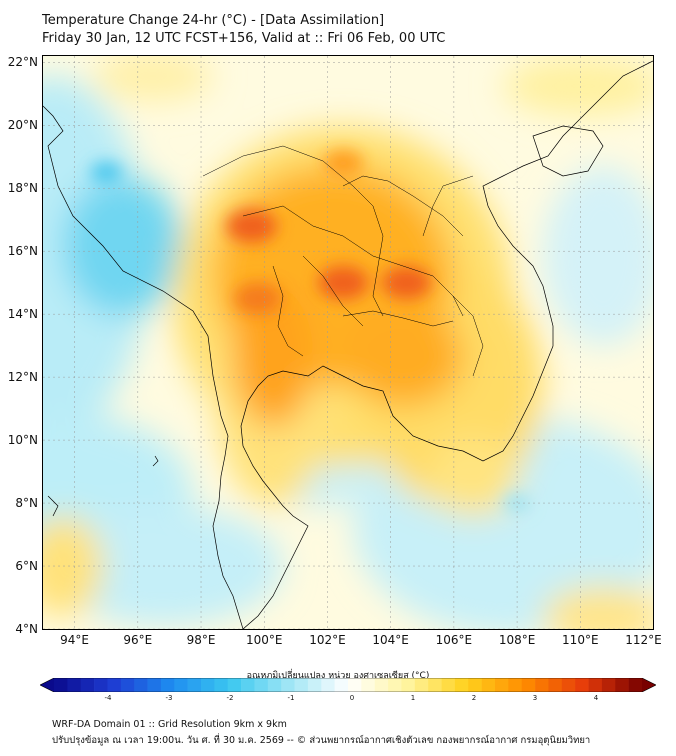  What do you see at coordinates (517, 640) in the screenshot?
I see `longitude-tick-label: 108°E` at bounding box center [517, 640].